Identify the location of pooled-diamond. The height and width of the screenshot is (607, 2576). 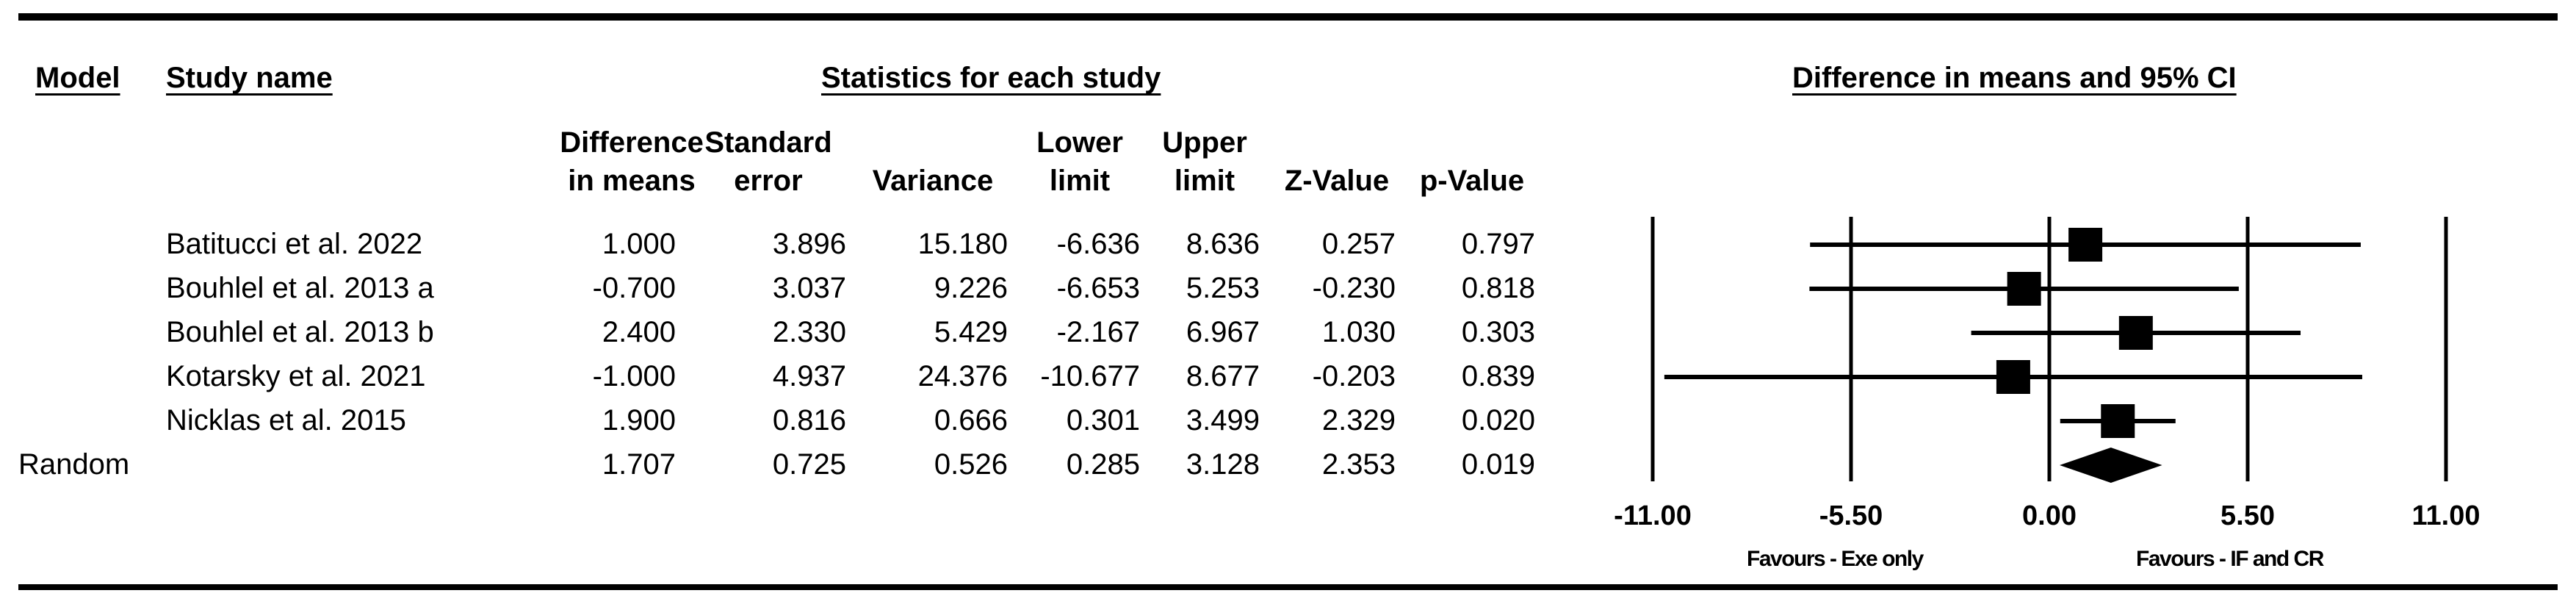
(2111, 465).